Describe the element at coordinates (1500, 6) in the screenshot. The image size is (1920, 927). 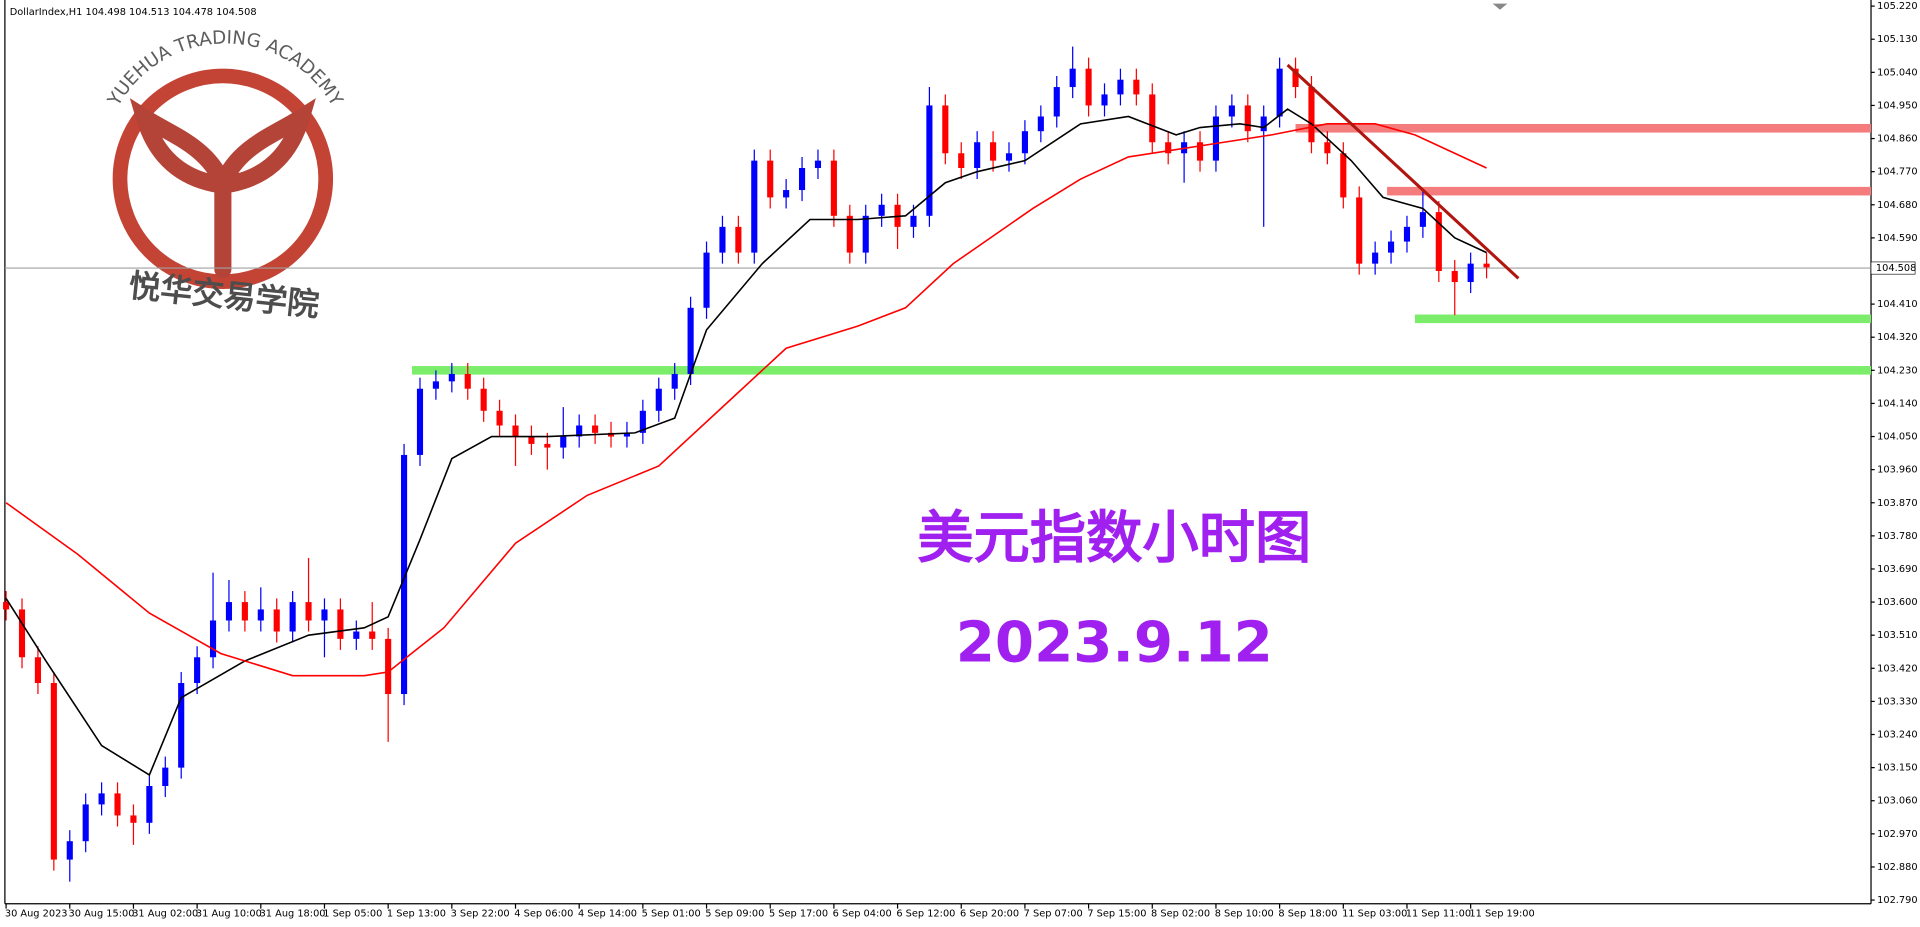
I see `shift-marker` at that location.